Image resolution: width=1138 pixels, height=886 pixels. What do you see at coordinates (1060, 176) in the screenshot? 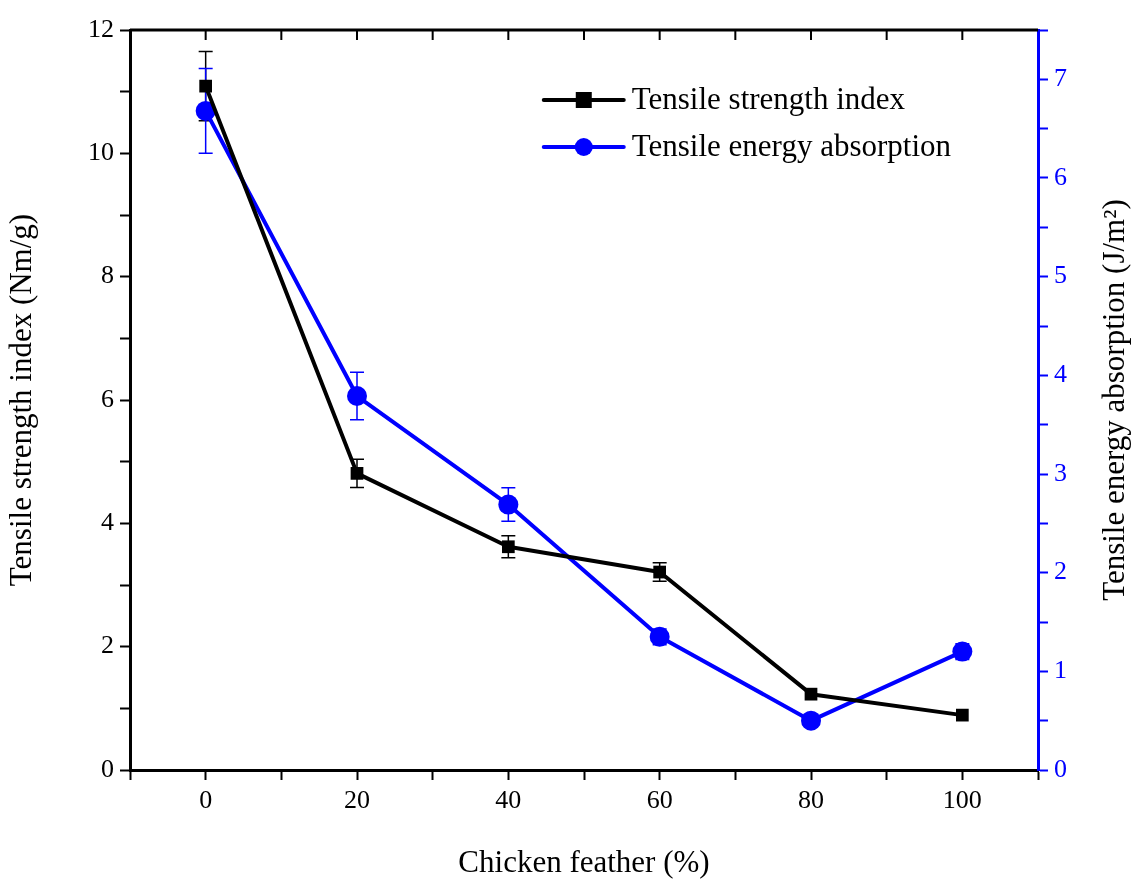
I see `y2-tick-label: 6` at bounding box center [1060, 176].